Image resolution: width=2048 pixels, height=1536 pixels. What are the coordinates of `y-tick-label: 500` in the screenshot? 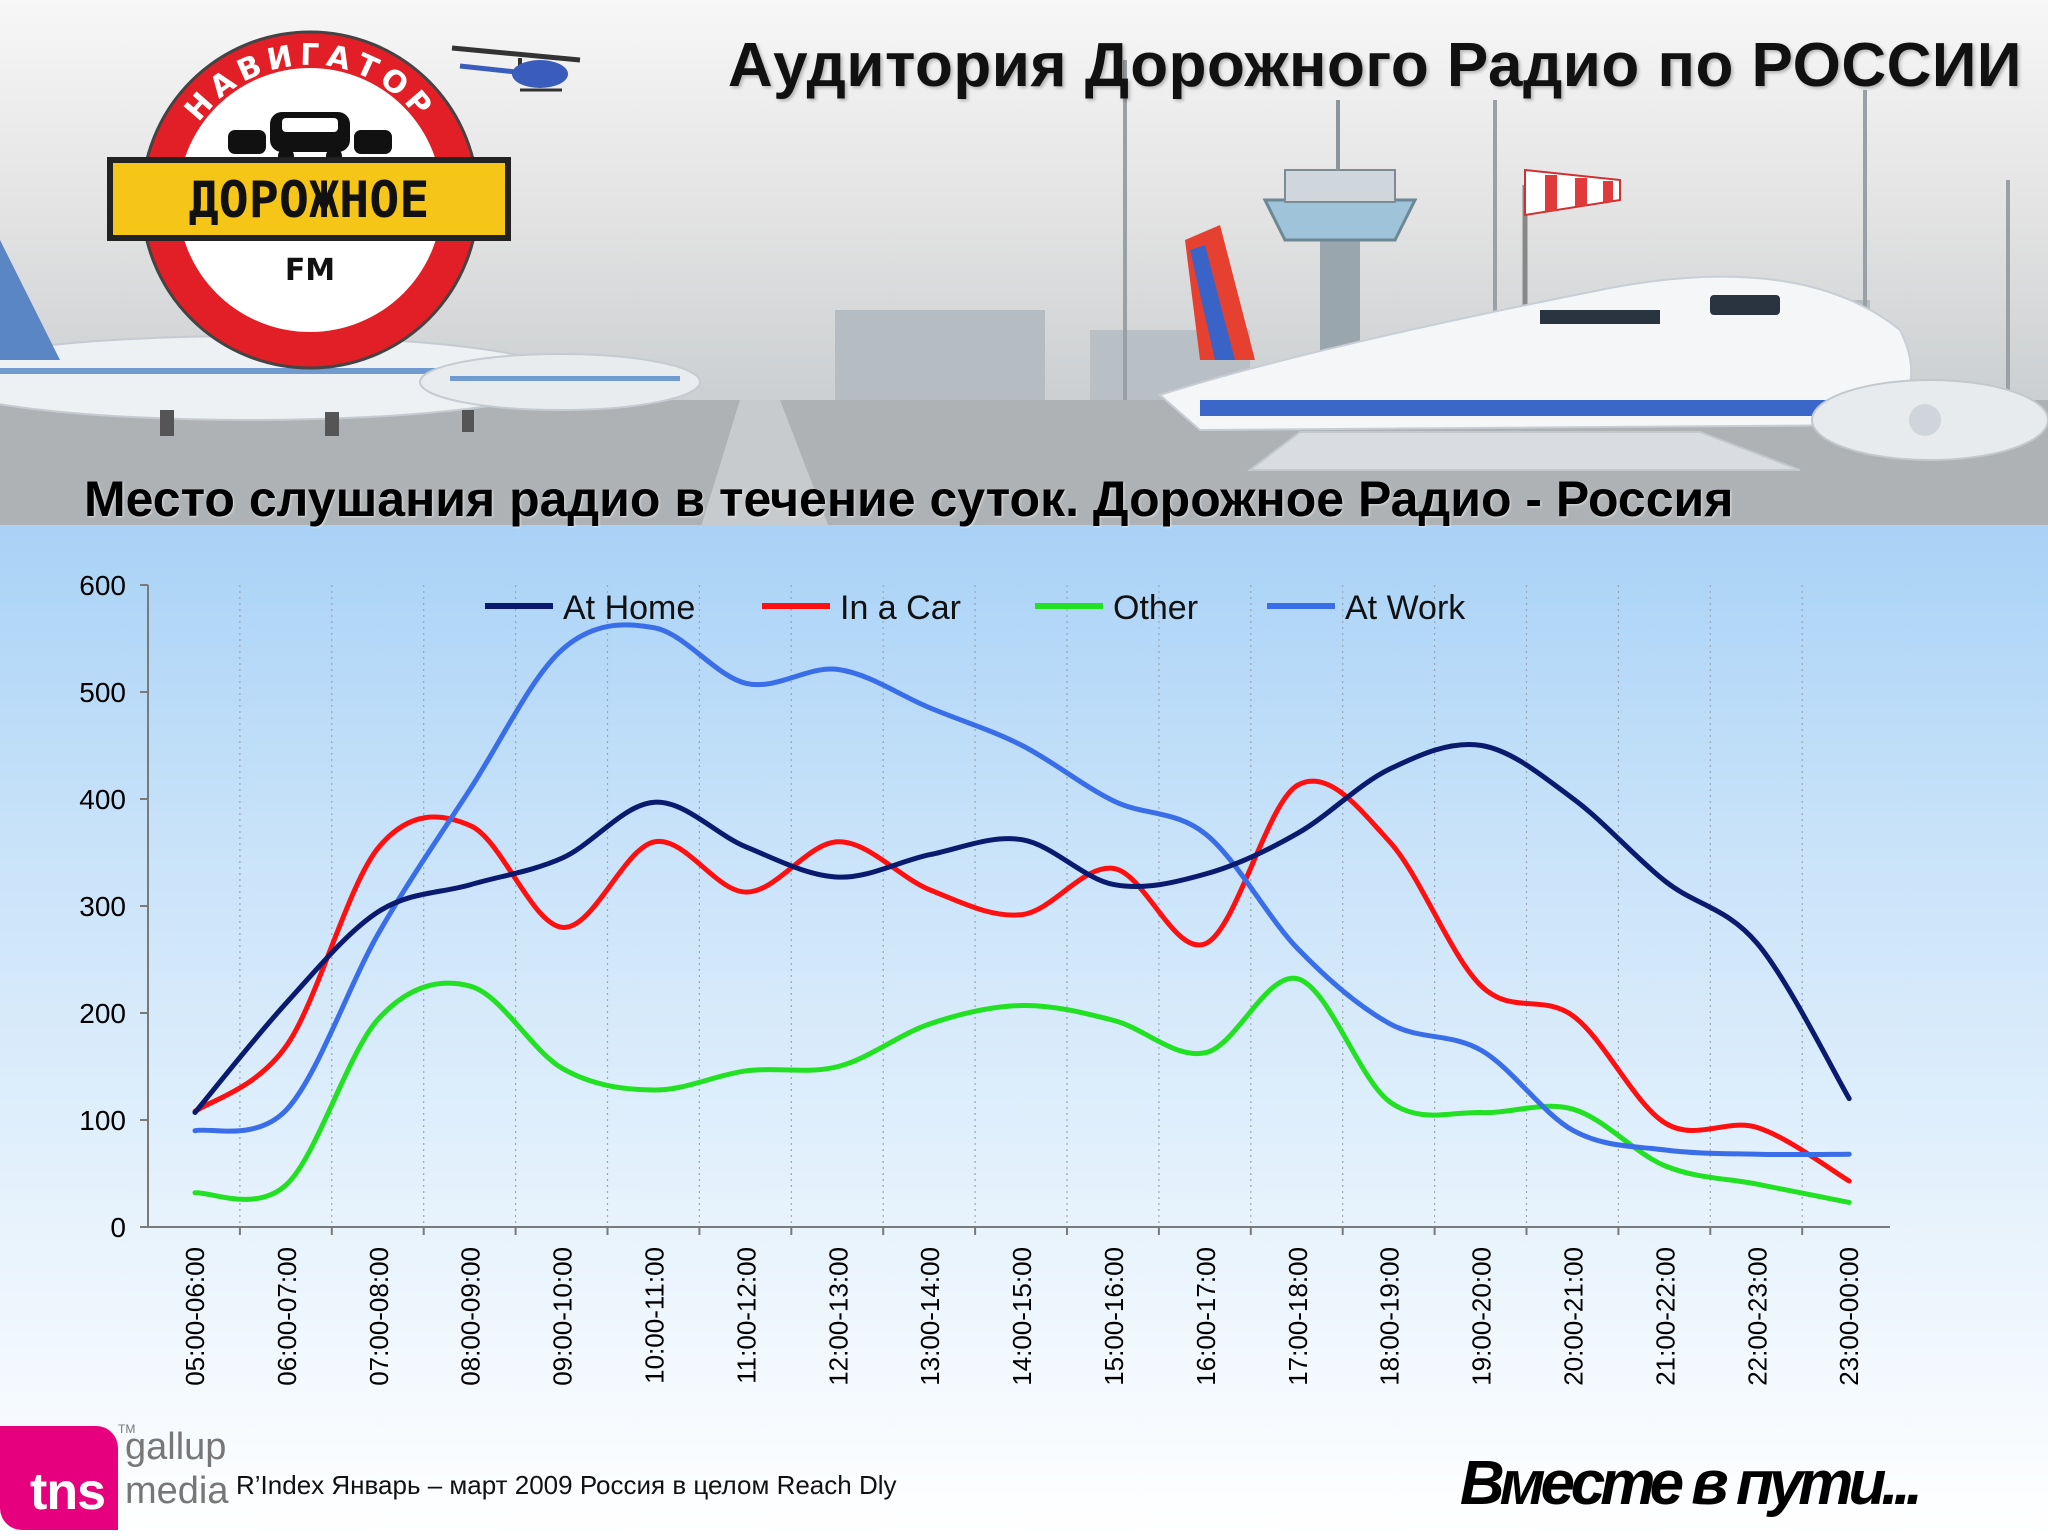 It's located at (102, 692).